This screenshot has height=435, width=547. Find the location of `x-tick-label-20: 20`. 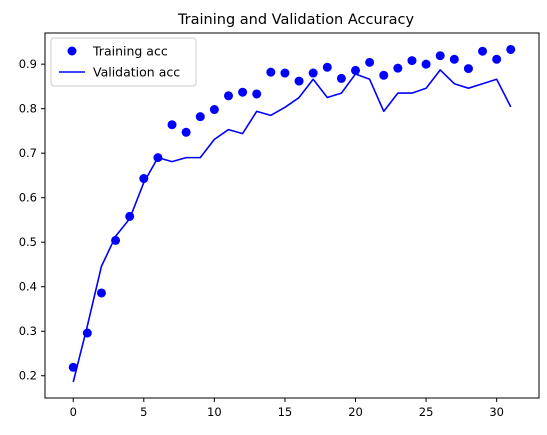

x-tick-label-20: 20 is located at coordinates (355, 412).